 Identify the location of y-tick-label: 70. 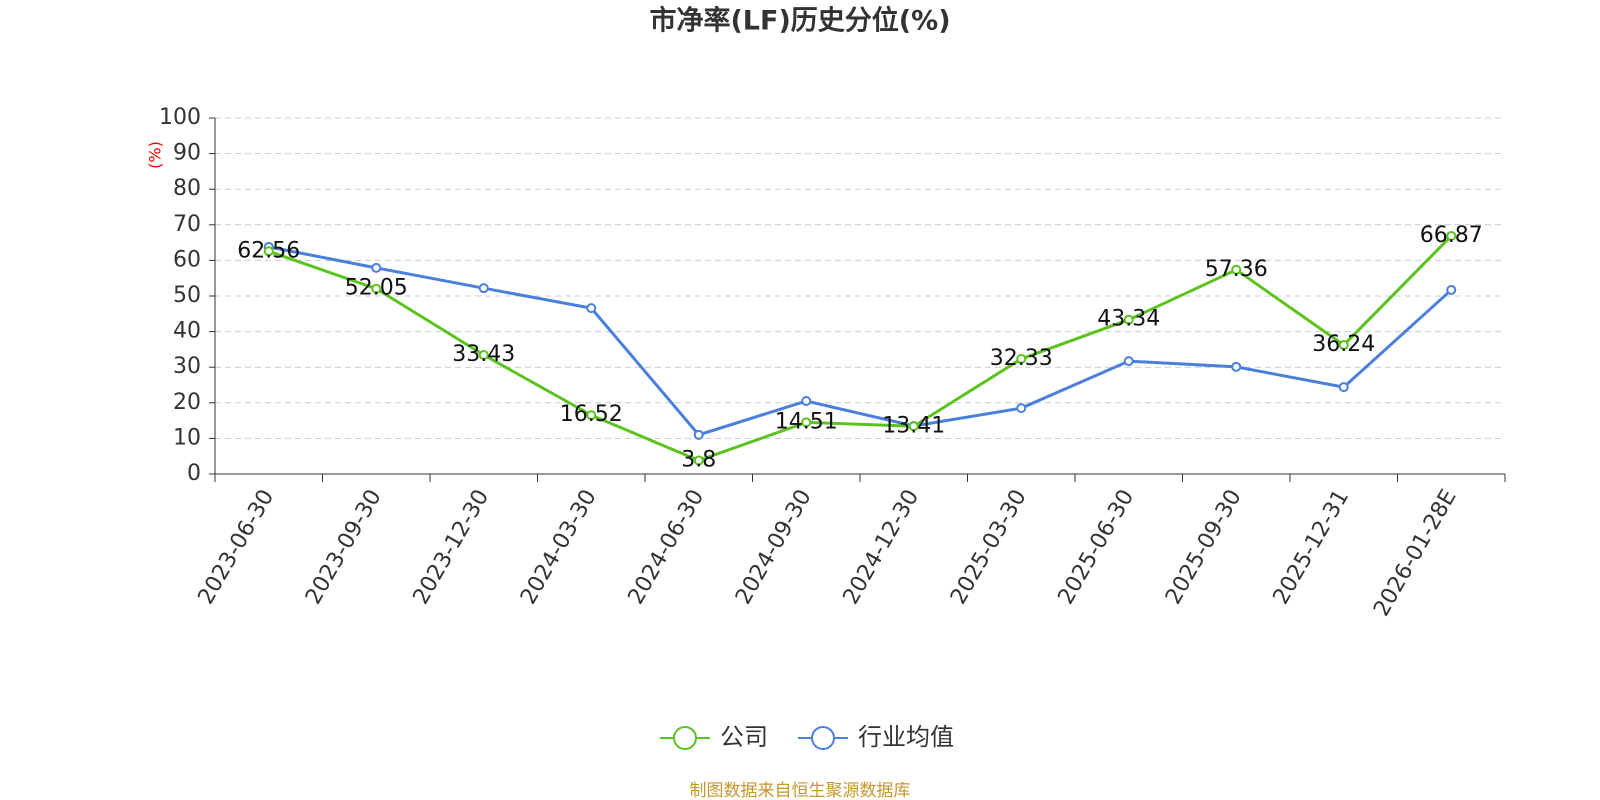
(187, 224).